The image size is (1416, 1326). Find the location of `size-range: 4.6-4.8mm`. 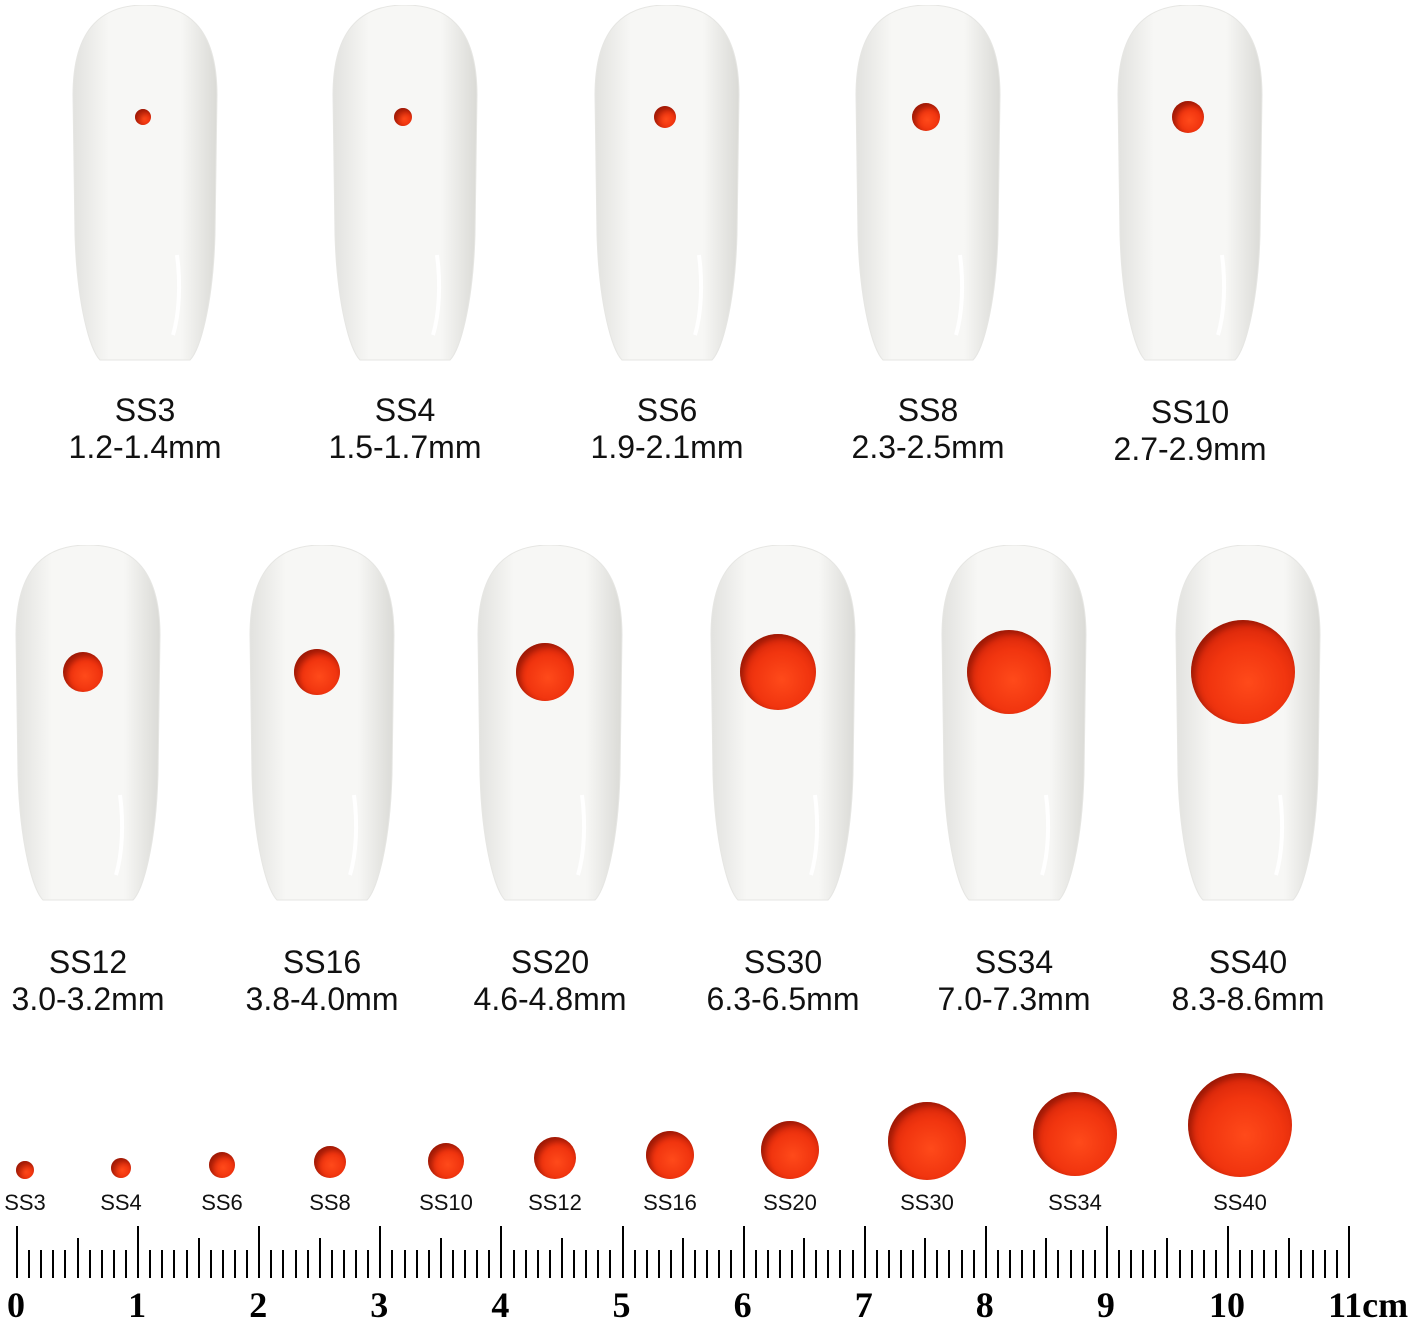

size-range: 4.6-4.8mm is located at coordinates (550, 999).